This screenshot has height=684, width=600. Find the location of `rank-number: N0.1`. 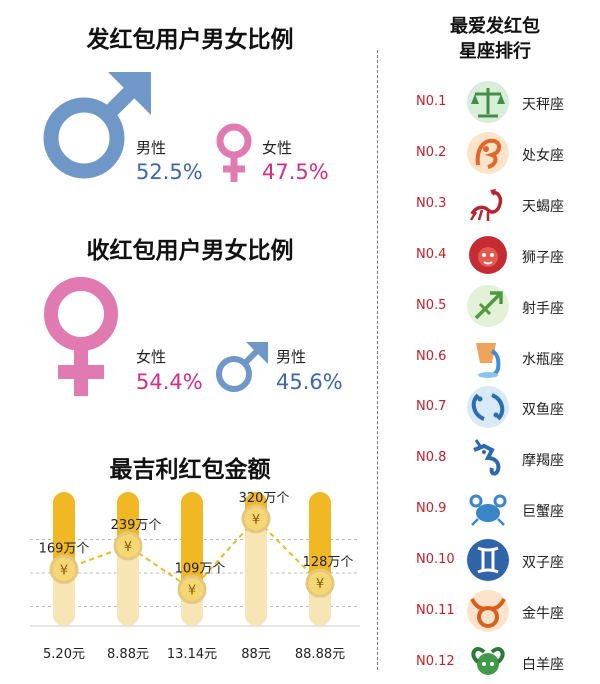

rank-number: N0.1 is located at coordinates (431, 101).